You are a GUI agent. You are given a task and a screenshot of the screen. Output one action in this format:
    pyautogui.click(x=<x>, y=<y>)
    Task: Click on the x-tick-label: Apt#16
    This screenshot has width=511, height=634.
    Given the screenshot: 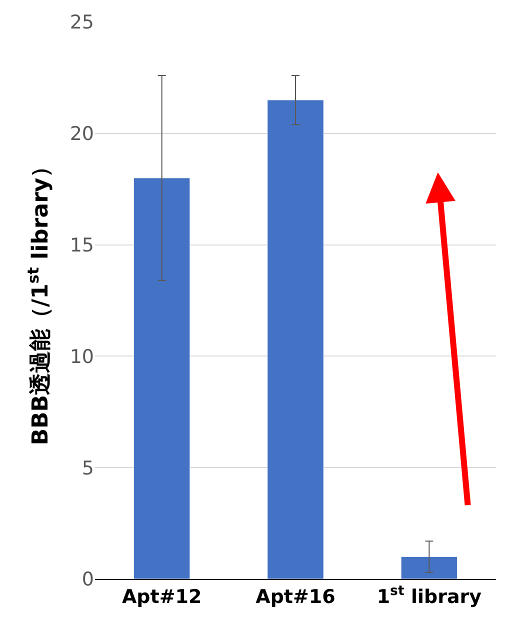 What is the action you would take?
    pyautogui.click(x=296, y=597)
    